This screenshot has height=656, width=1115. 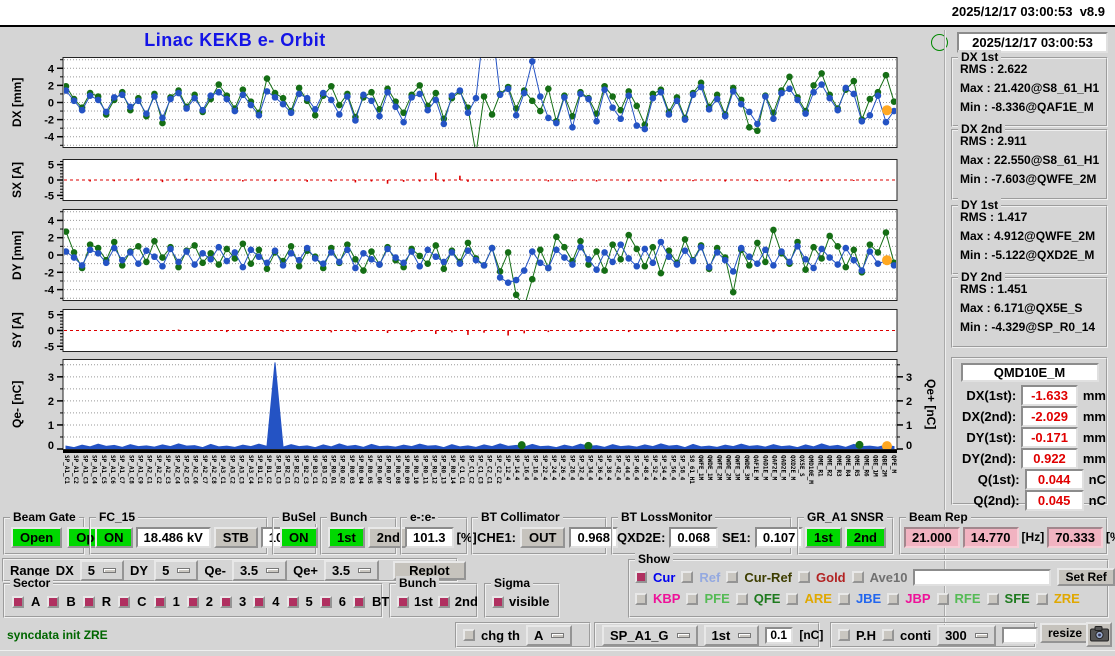 What do you see at coordinates (572, 468) in the screenshot?
I see `x-axis-label: SP_28_4` at bounding box center [572, 468].